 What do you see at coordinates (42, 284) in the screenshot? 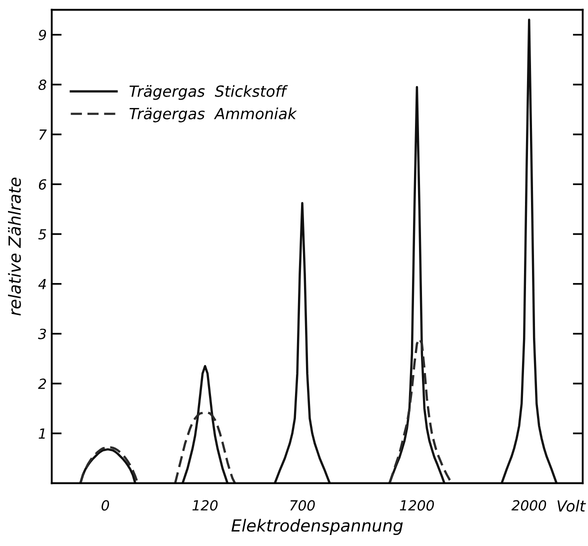
I see `y-tick-label: 4` at bounding box center [42, 284].